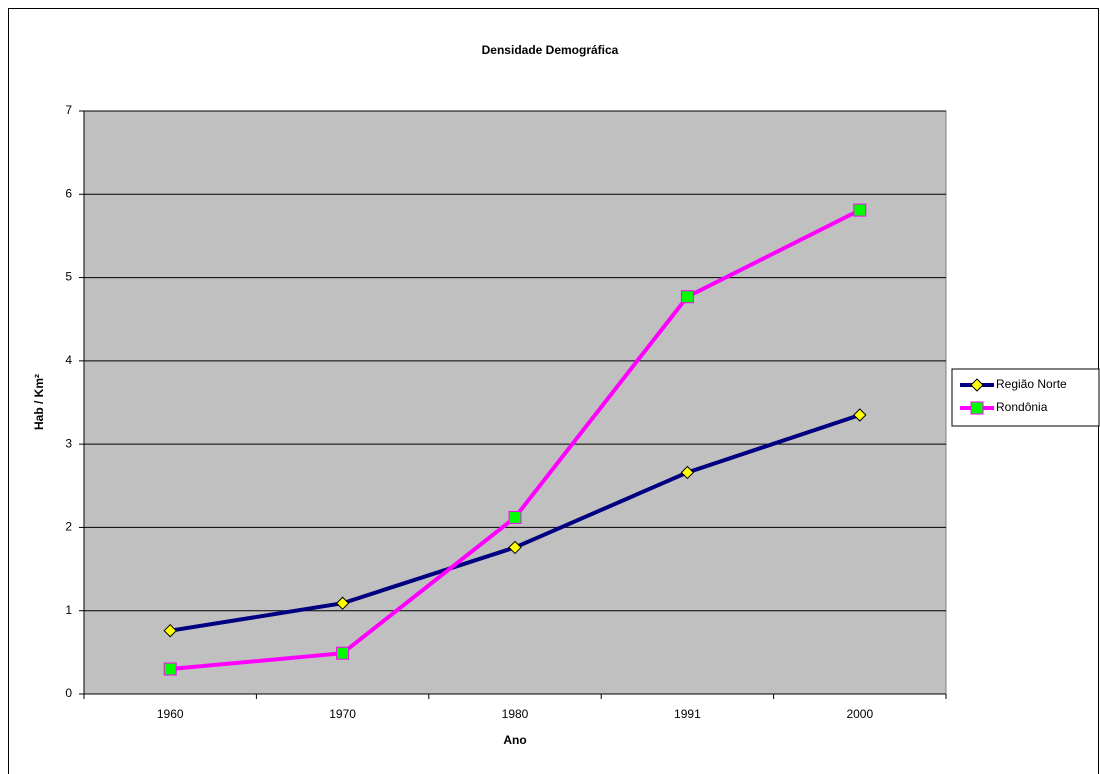  Describe the element at coordinates (68, 527) in the screenshot. I see `y-tick-label: 2` at that location.